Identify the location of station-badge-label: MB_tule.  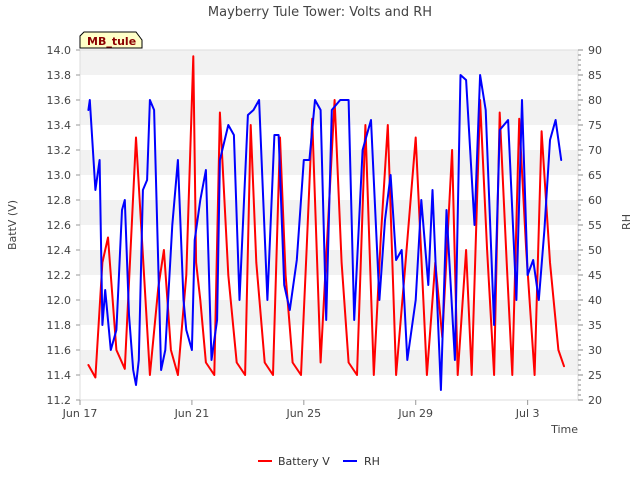
(111, 41).